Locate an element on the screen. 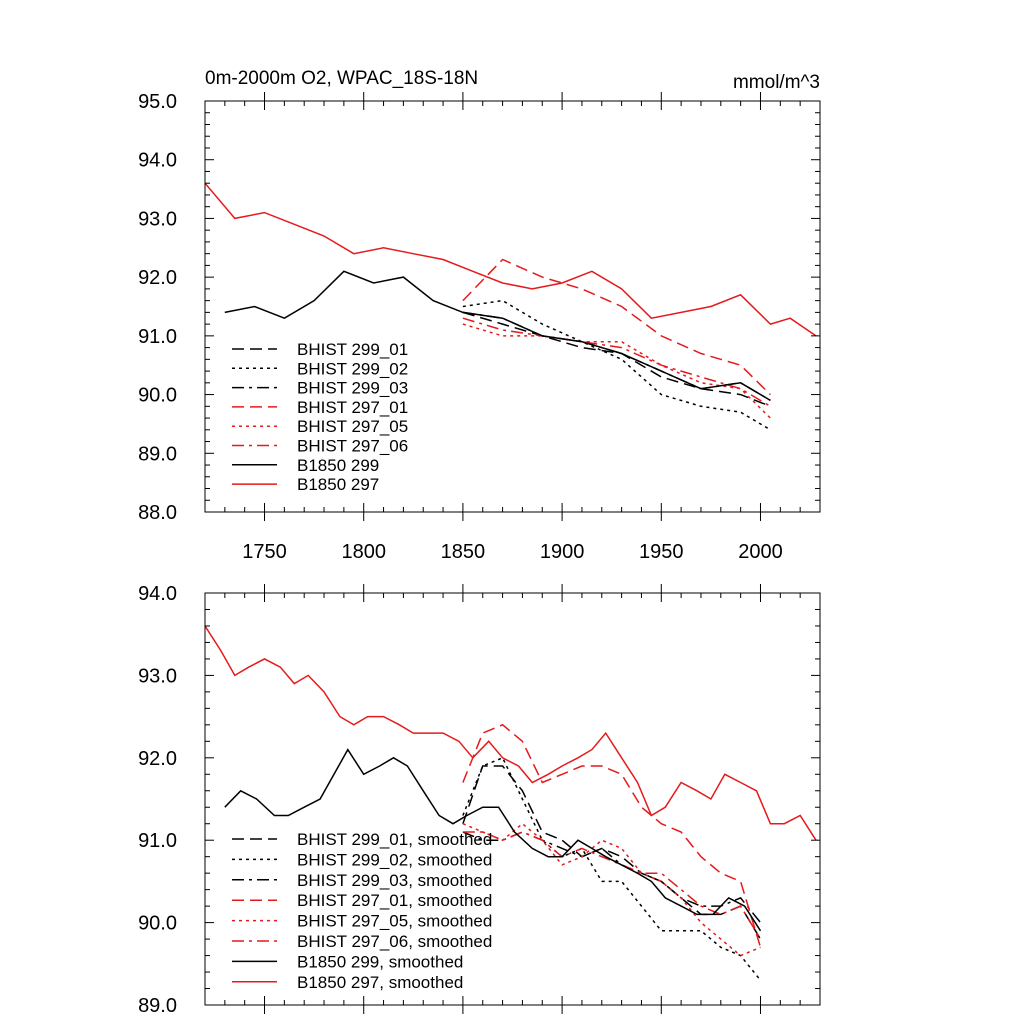  top-legend-label-bhist-297-01: BHIST 297_01 is located at coordinates (352, 407).